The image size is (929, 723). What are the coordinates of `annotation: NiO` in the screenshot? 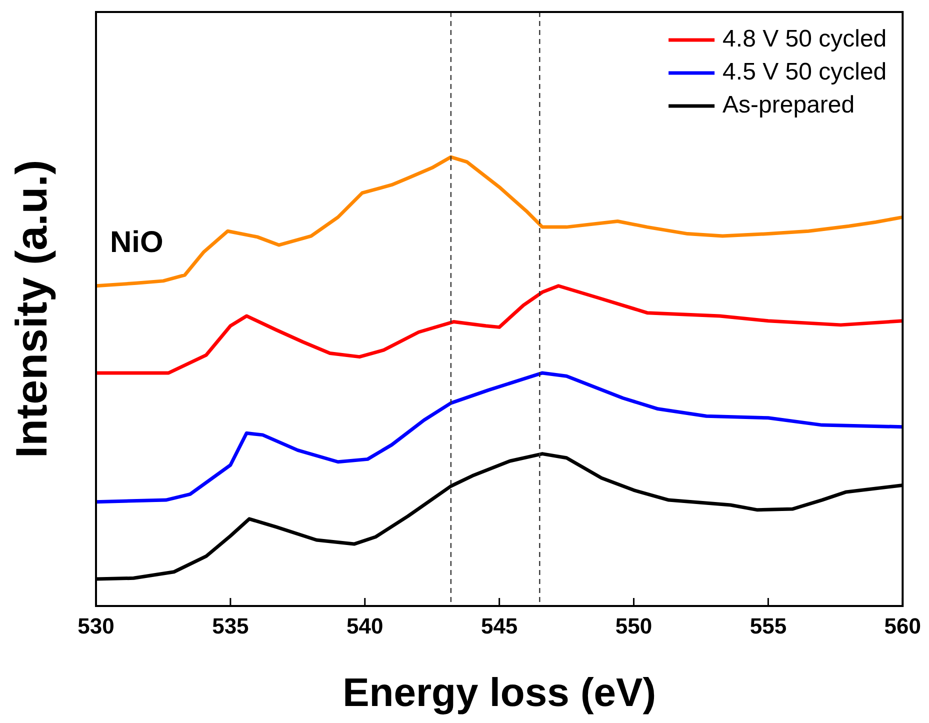 It's located at (137, 242).